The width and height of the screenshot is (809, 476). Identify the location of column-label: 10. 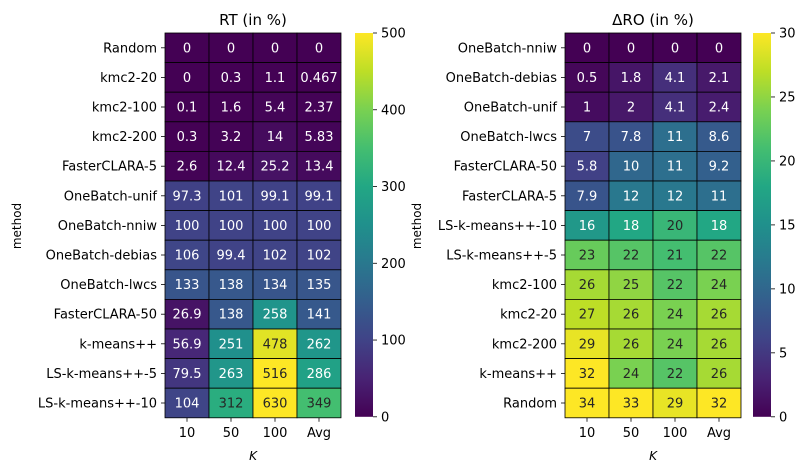
(587, 433).